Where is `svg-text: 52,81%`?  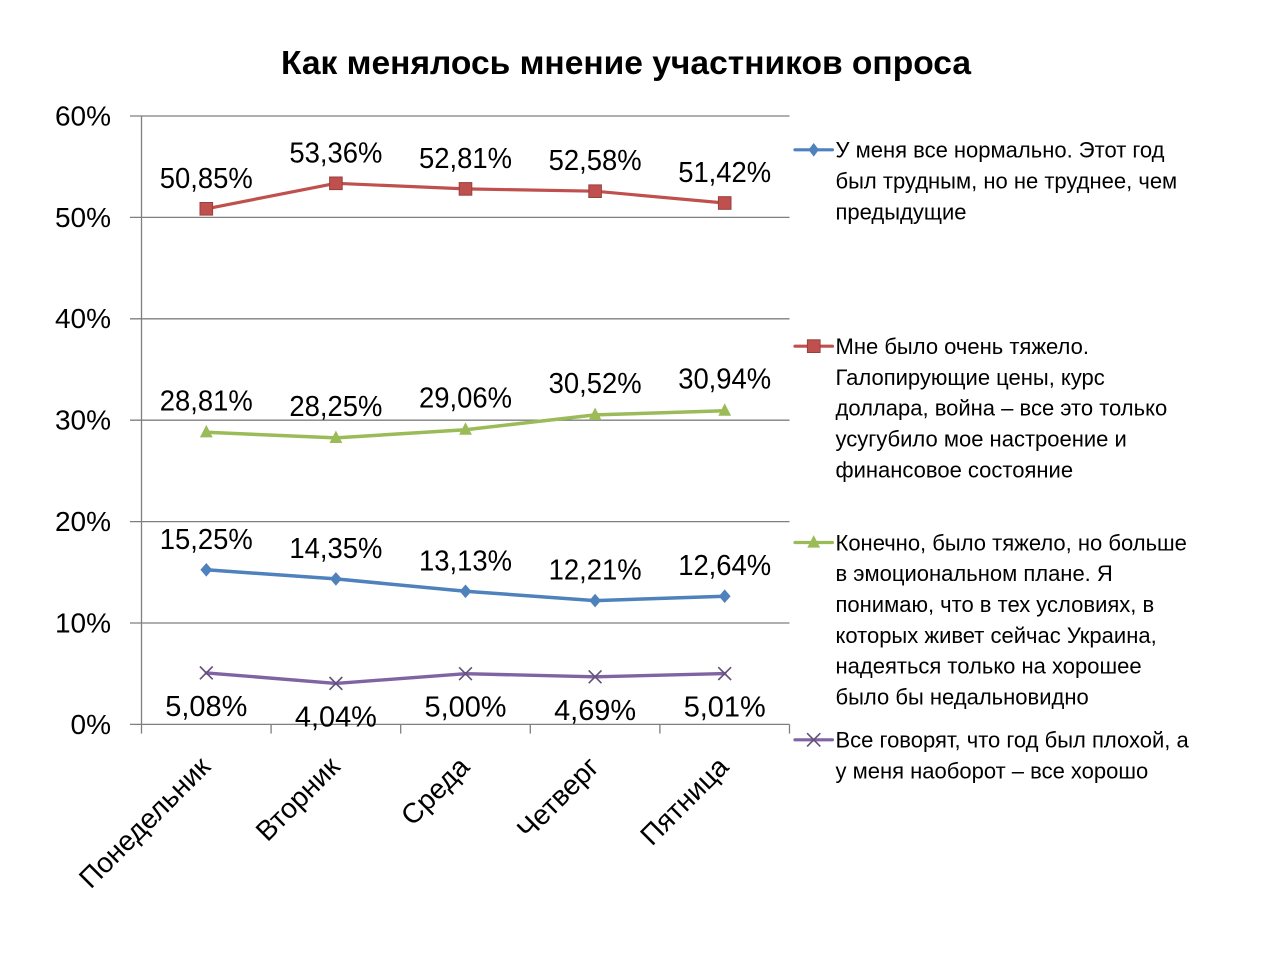 svg-text: 52,81% is located at coordinates (465, 159).